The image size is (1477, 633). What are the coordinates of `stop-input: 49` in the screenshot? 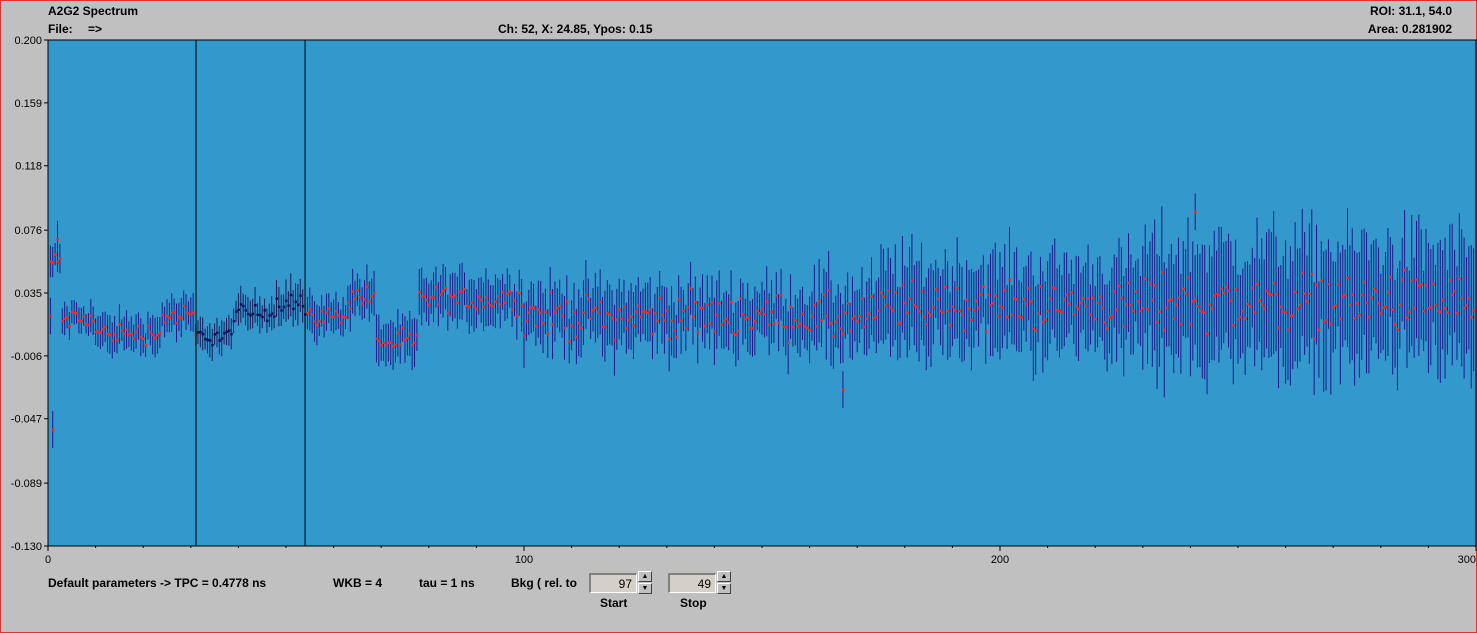 It's located at (692, 583).